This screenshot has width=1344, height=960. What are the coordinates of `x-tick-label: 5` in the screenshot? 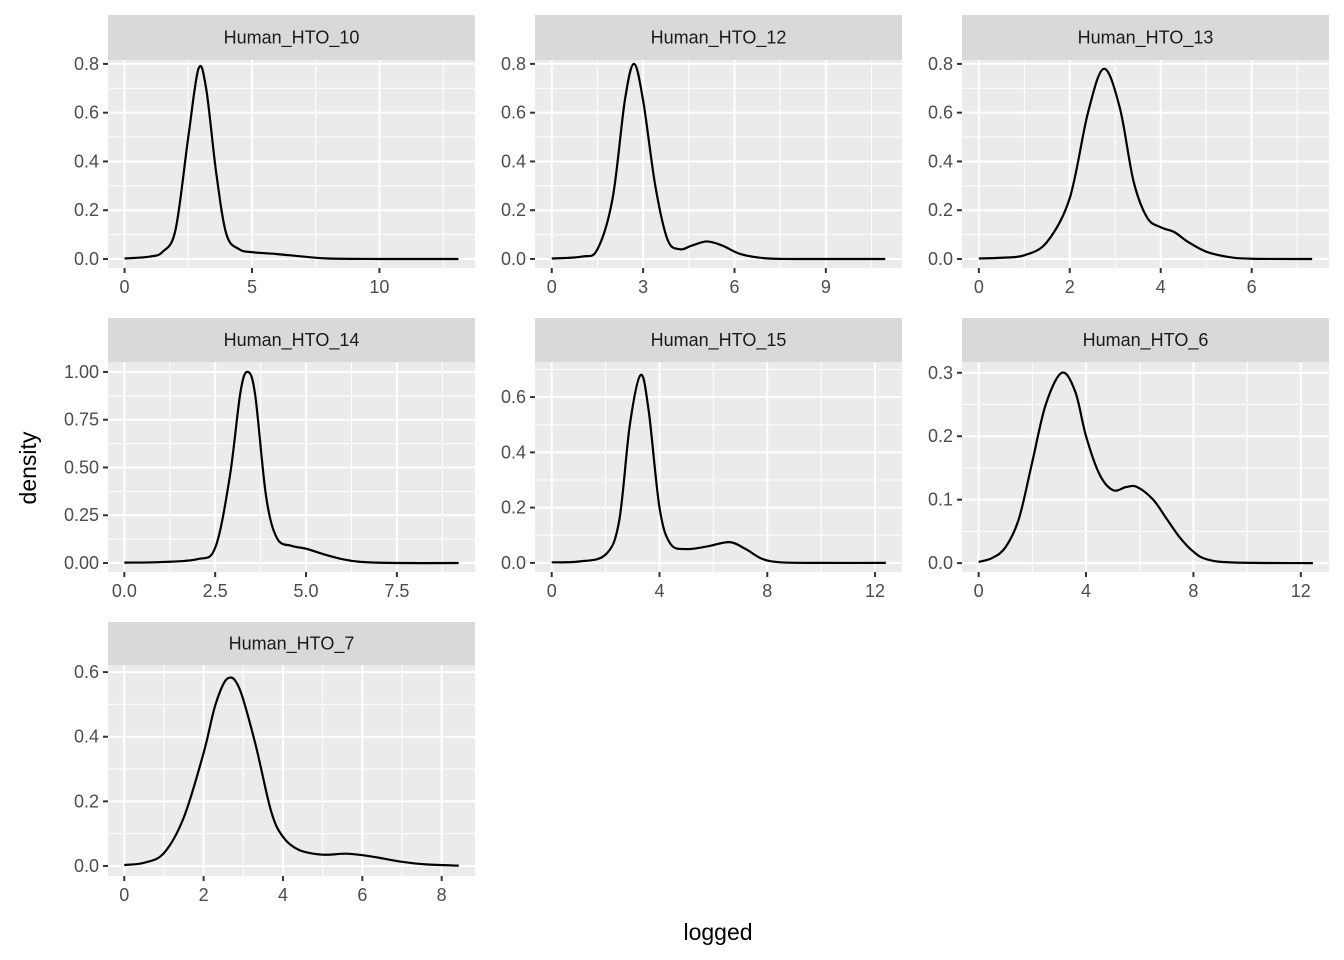 It's located at (252, 287).